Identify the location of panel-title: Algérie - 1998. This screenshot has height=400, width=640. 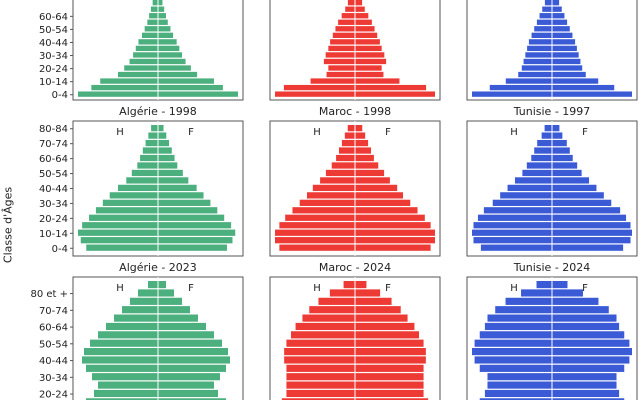
(158, 111).